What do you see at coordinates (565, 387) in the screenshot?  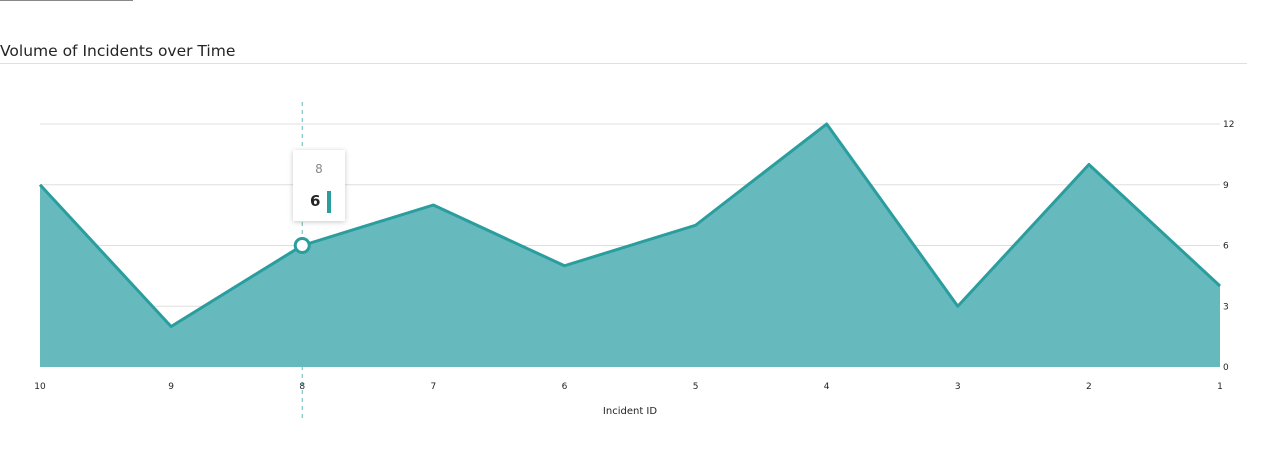 I see `x-tick-label: 6` at bounding box center [565, 387].